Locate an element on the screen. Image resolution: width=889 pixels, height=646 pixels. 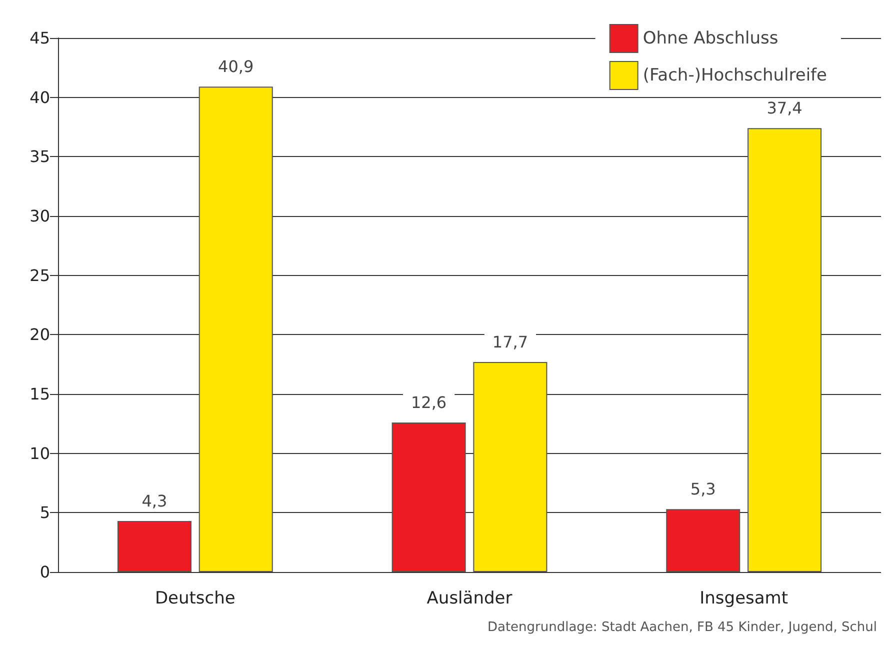
y-tick-label: 0 is located at coordinates (45, 572).